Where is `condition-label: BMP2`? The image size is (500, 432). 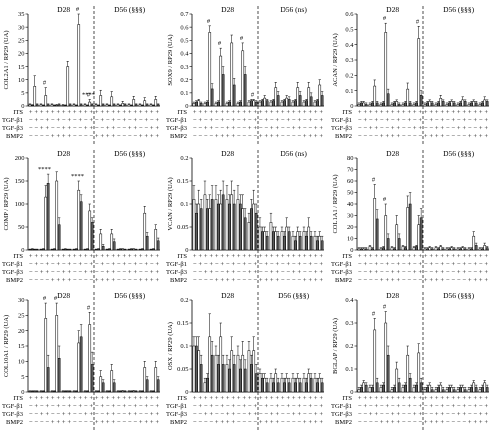 condition-label: BMP2 is located at coordinates (14, 422).